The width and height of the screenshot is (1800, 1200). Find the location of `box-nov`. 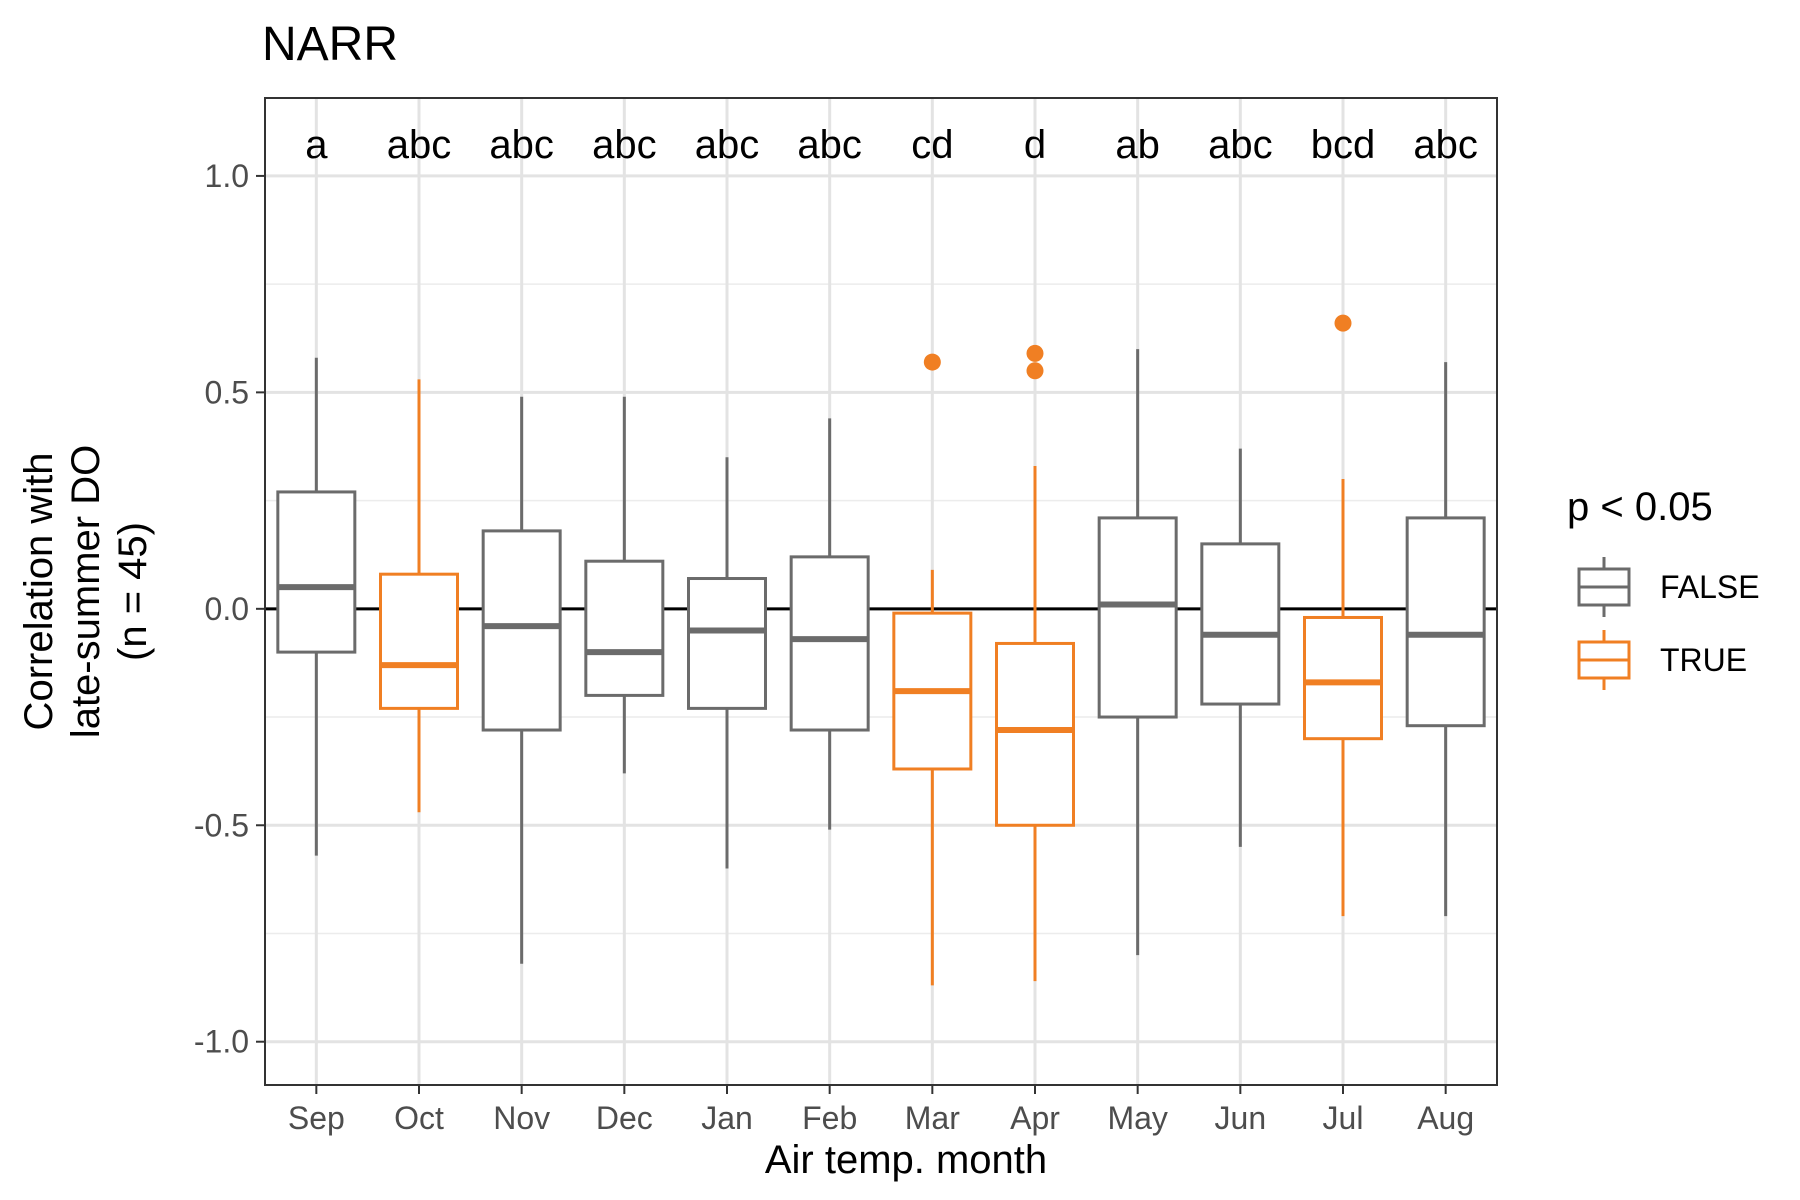

box-nov is located at coordinates (521, 680).